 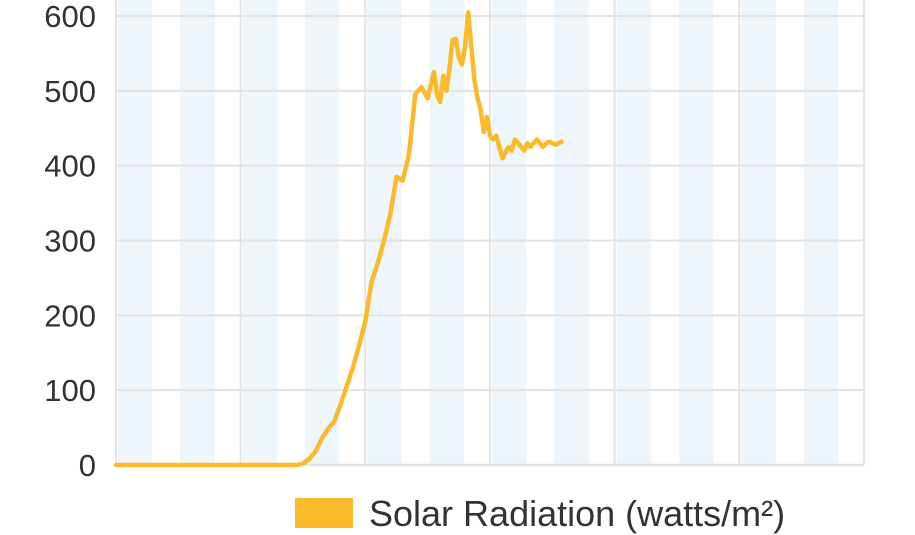 I want to click on y-tick-label: 300, so click(x=70, y=241).